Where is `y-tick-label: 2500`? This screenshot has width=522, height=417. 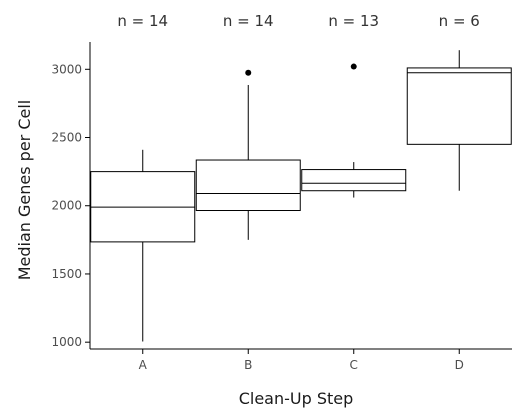
y-tick-label: 2500 is located at coordinates (66, 138).